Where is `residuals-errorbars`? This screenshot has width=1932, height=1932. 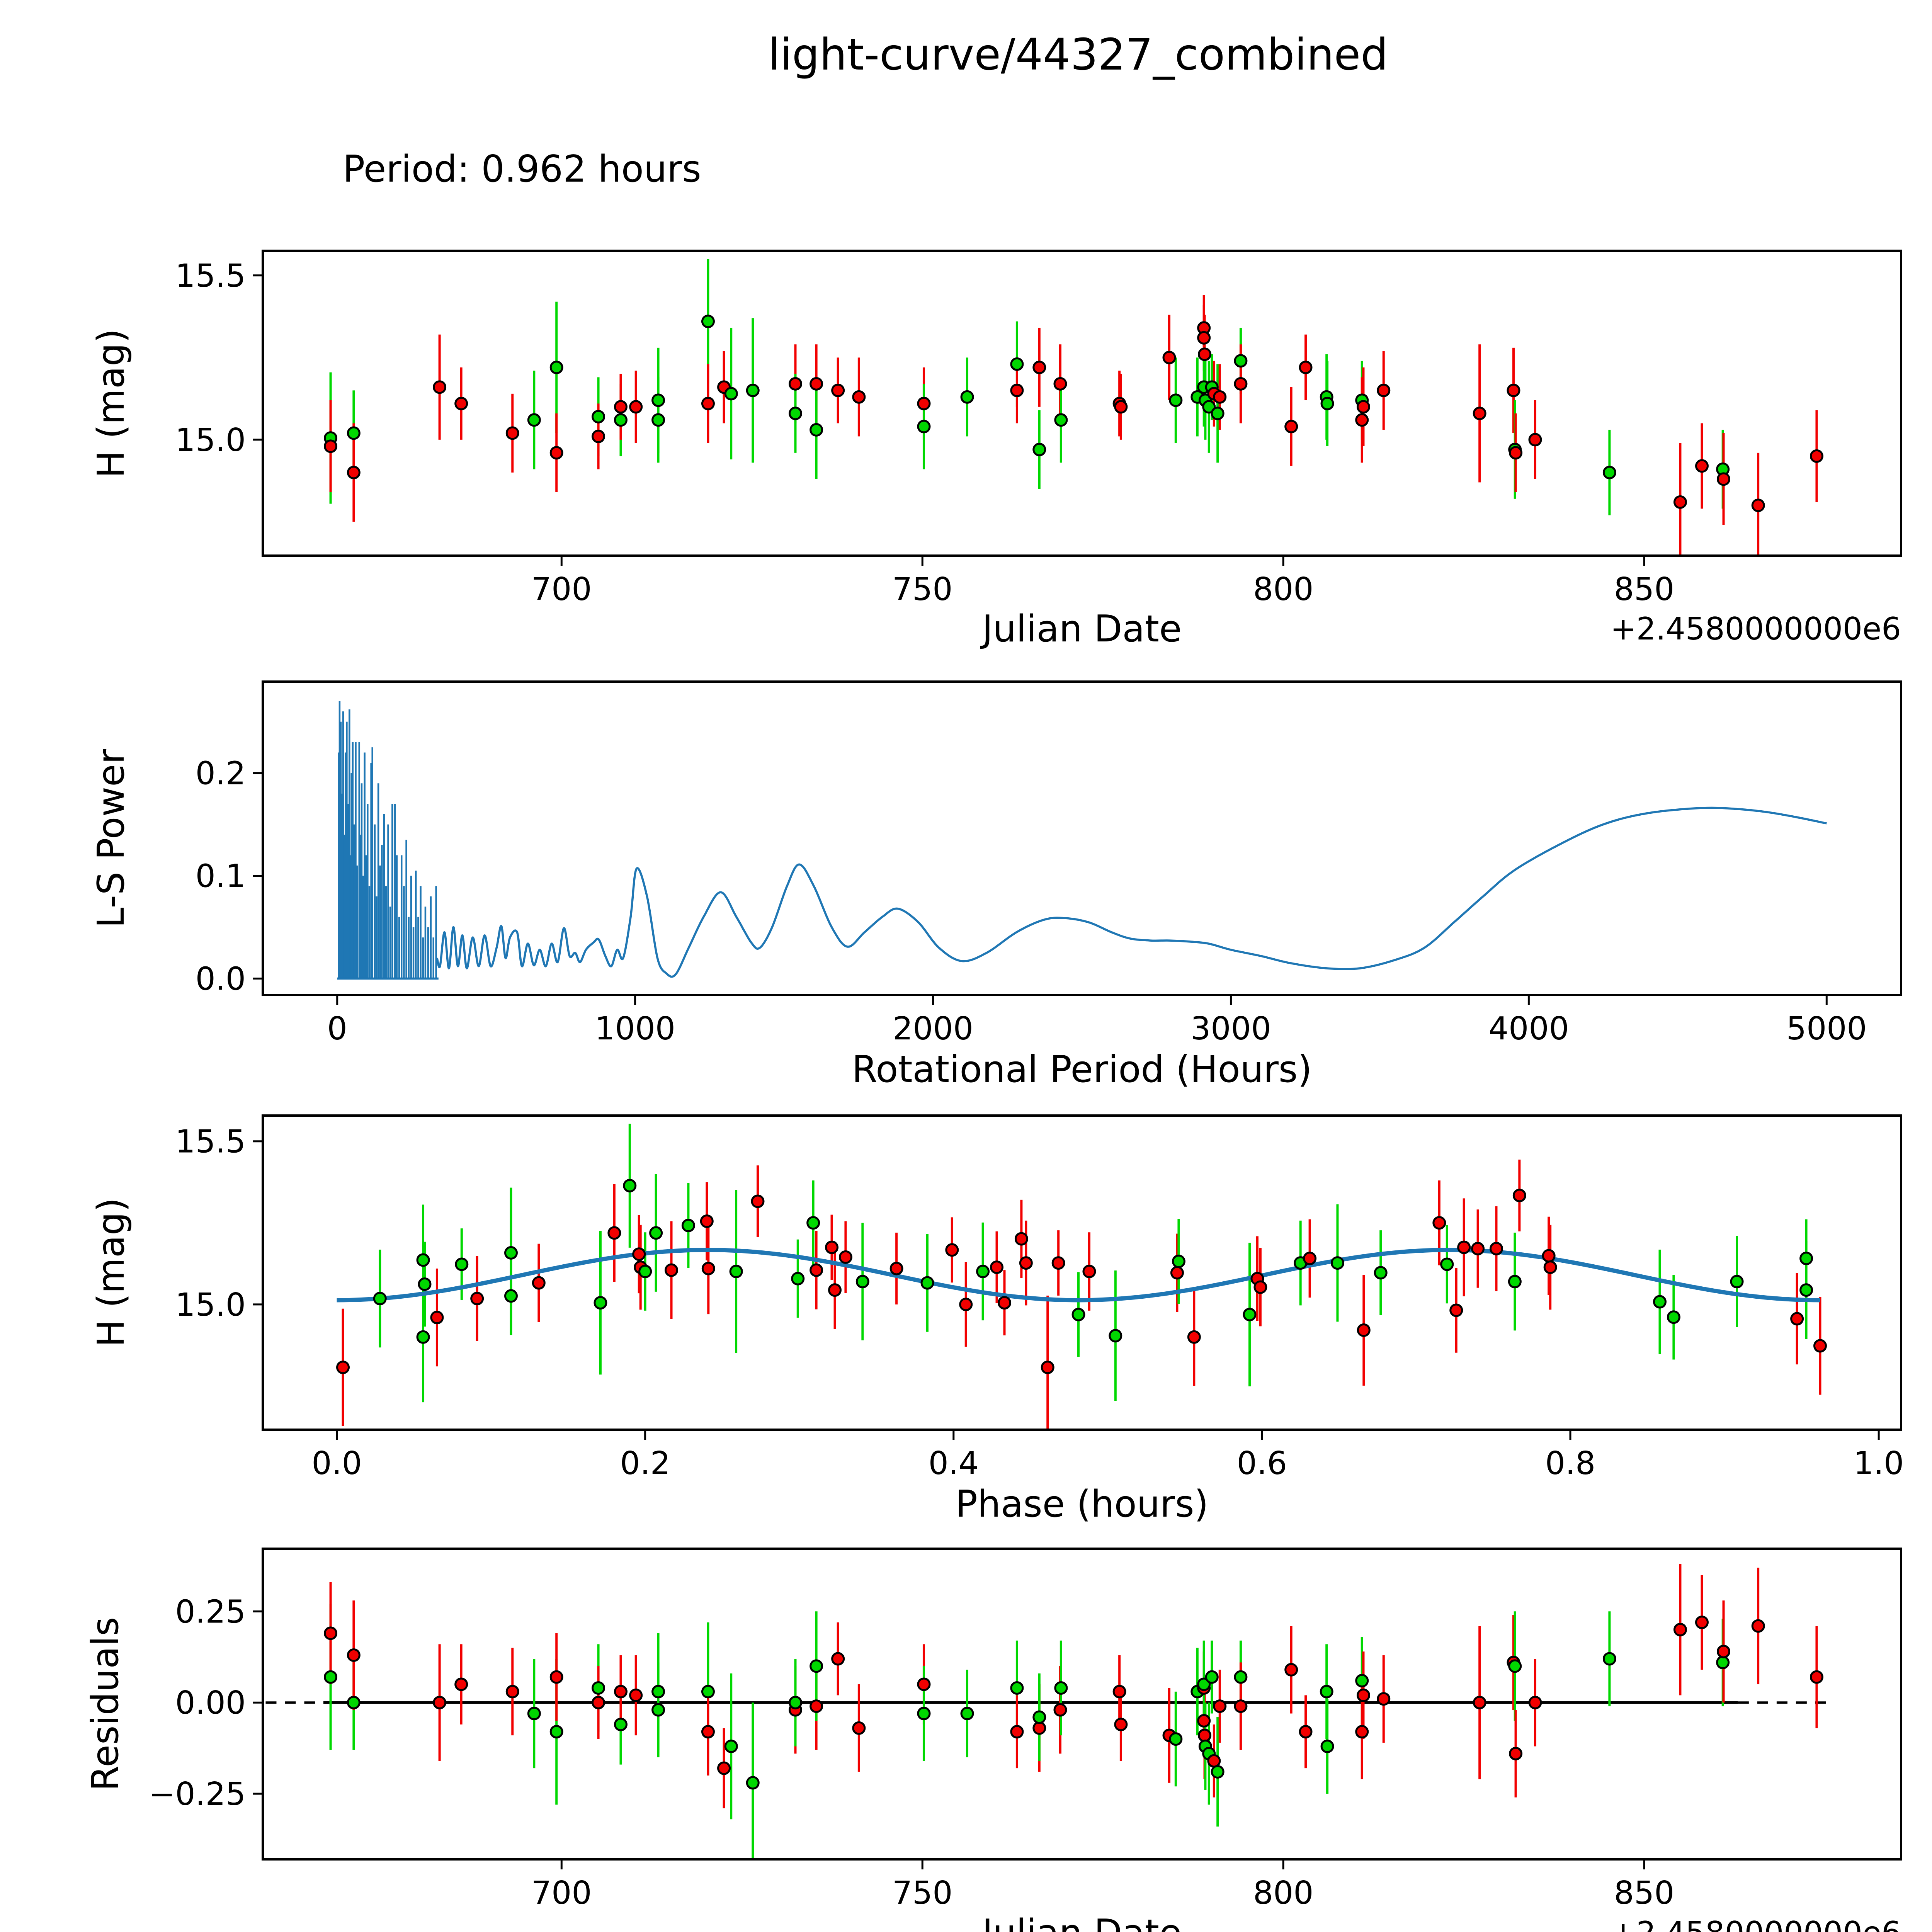 residuals-errorbars is located at coordinates (1073, 1712).